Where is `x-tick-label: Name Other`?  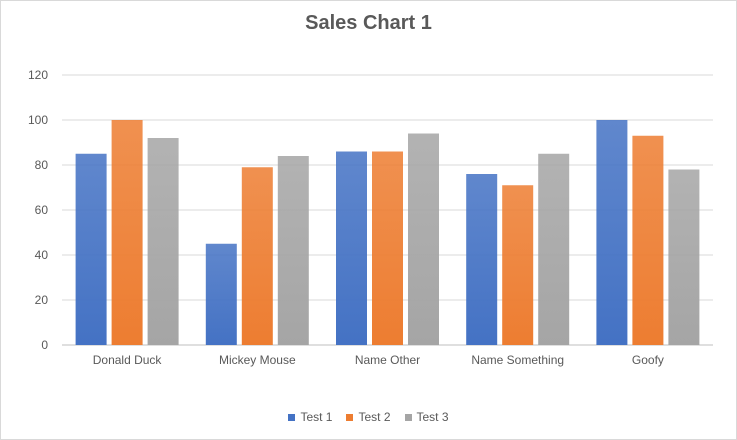 x-tick-label: Name Other is located at coordinates (387, 360).